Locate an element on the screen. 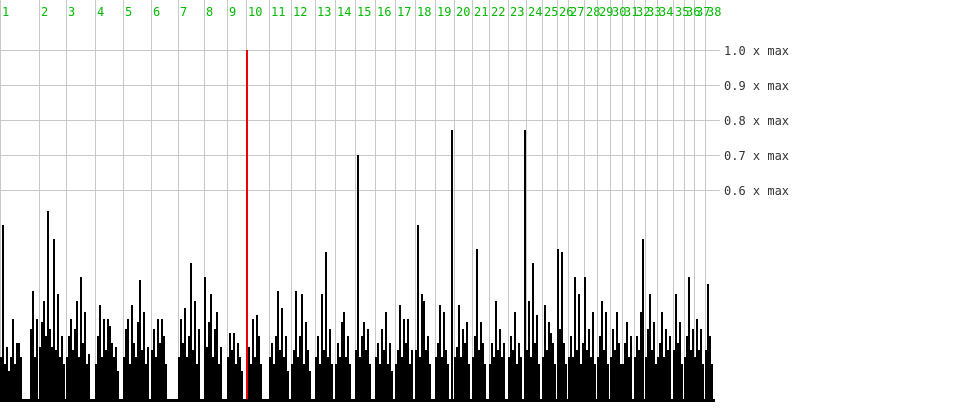  chromosome-number-label: 34 is located at coordinates (666, 12).